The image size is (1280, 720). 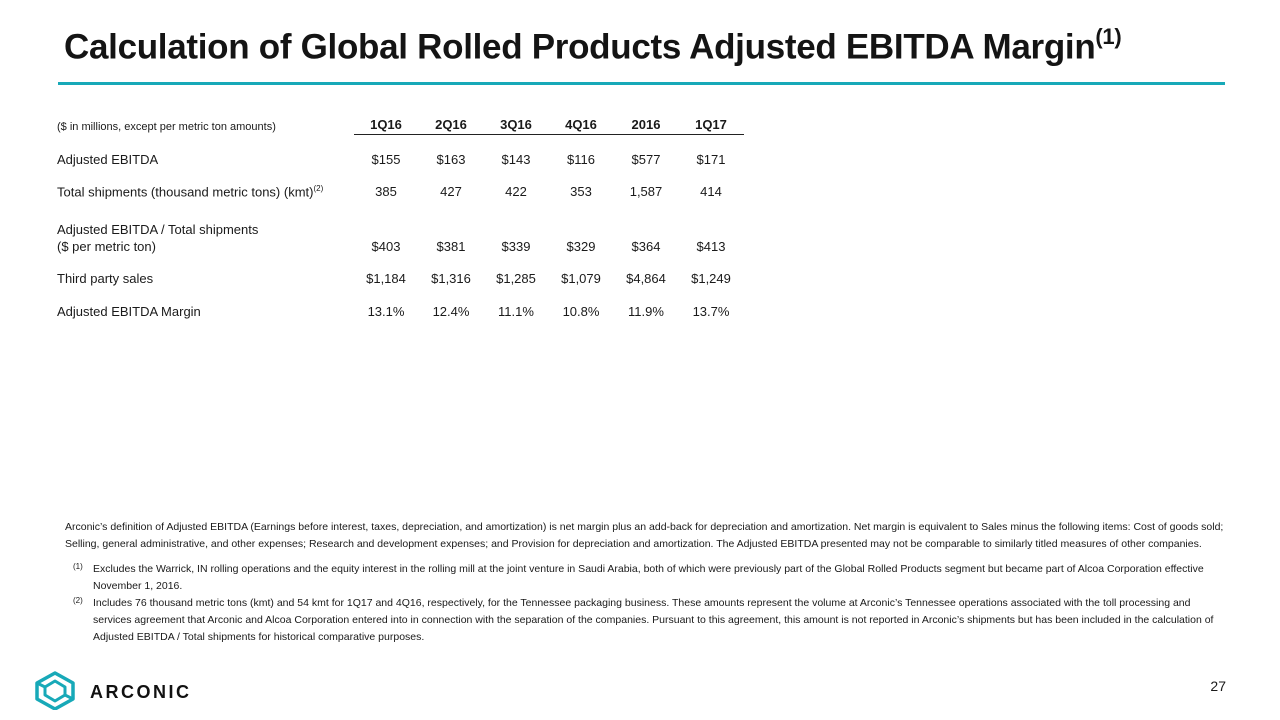 I want to click on table-cell: 13.7%, so click(x=711, y=311).